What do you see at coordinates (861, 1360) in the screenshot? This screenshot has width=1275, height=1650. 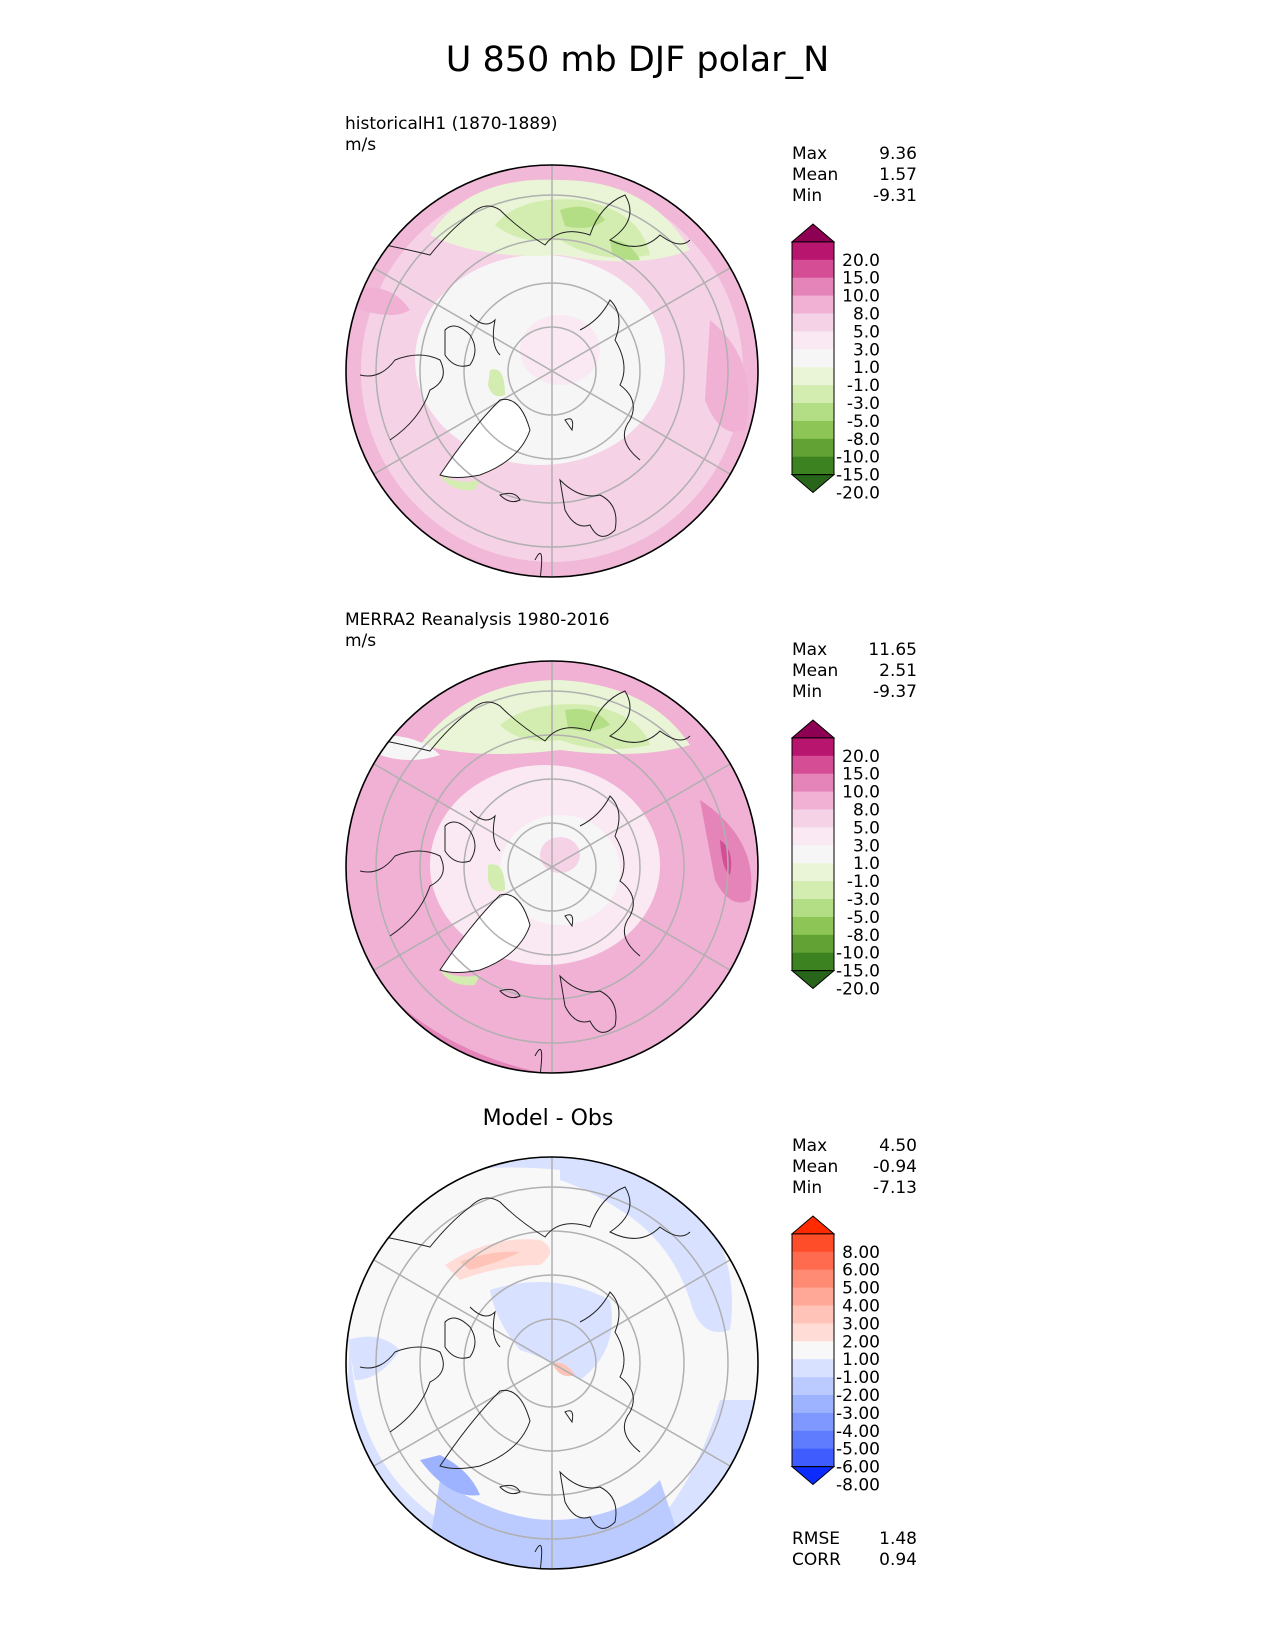 I see `colorbar-tick-label: 1.00` at bounding box center [861, 1360].